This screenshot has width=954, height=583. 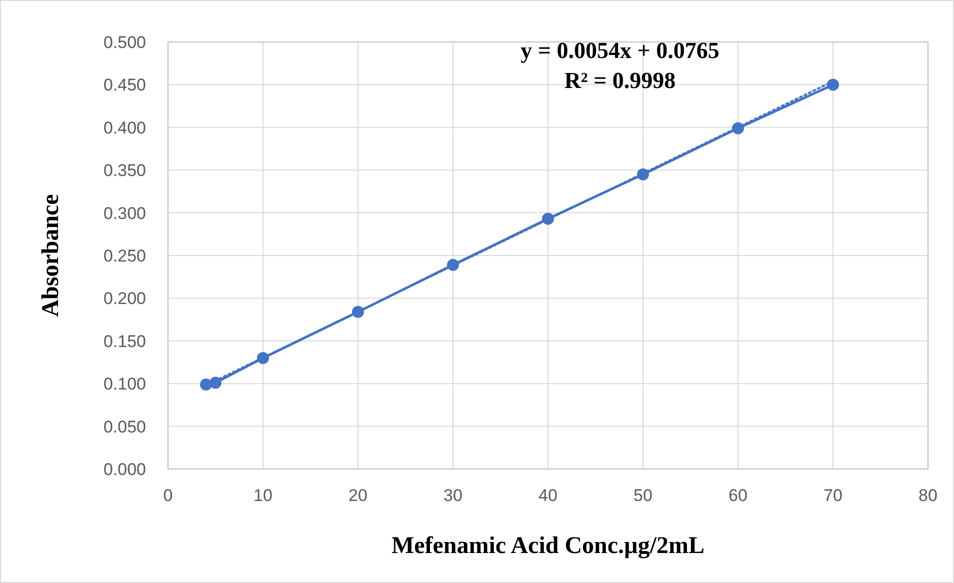 What do you see at coordinates (51, 255) in the screenshot?
I see `y-axis-title: Absorbance` at bounding box center [51, 255].